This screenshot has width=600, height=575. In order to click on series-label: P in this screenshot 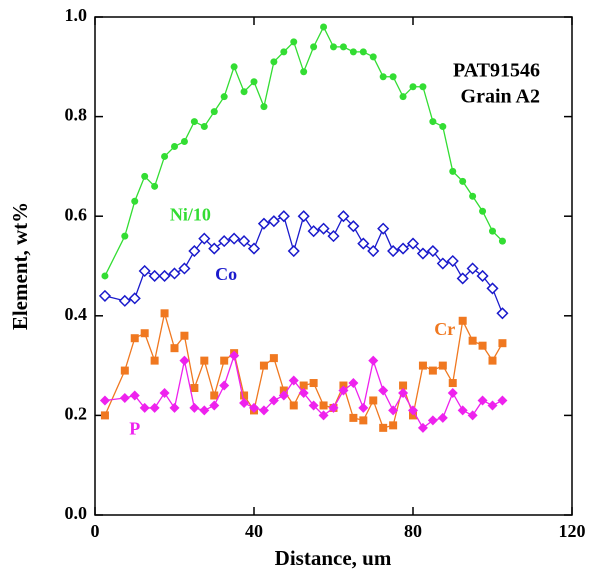, I will do `click(134, 428)`.